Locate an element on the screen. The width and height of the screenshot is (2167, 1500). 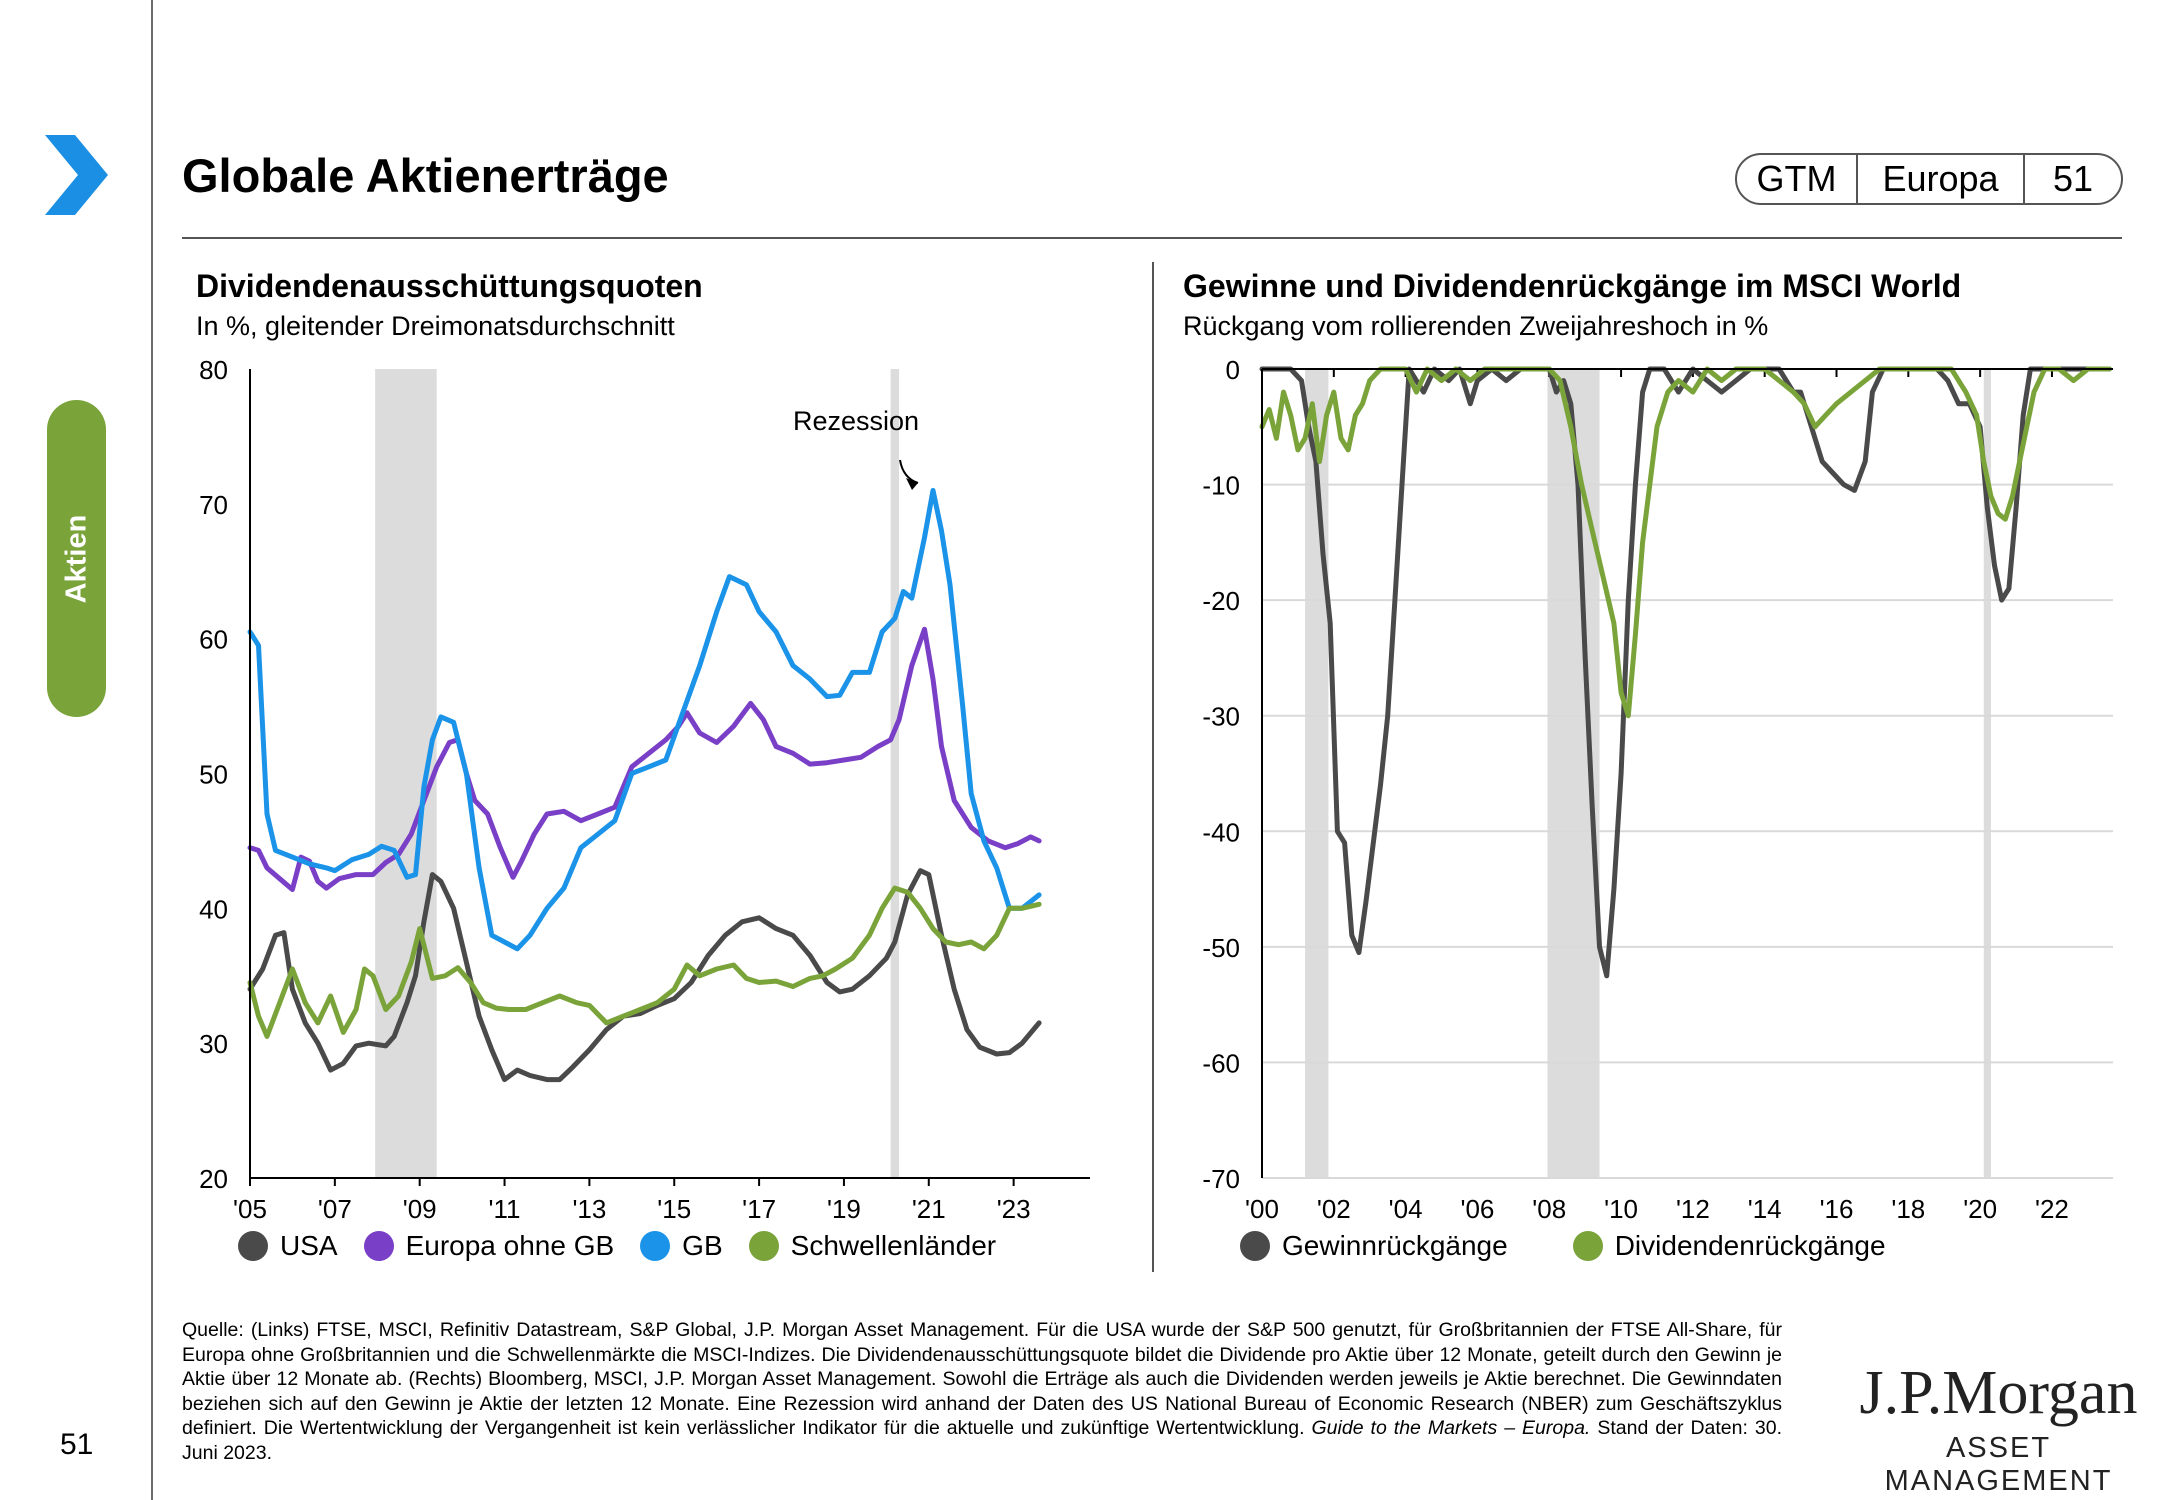
source-guide: Guide to the Markets – Europa. is located at coordinates (1451, 1428).